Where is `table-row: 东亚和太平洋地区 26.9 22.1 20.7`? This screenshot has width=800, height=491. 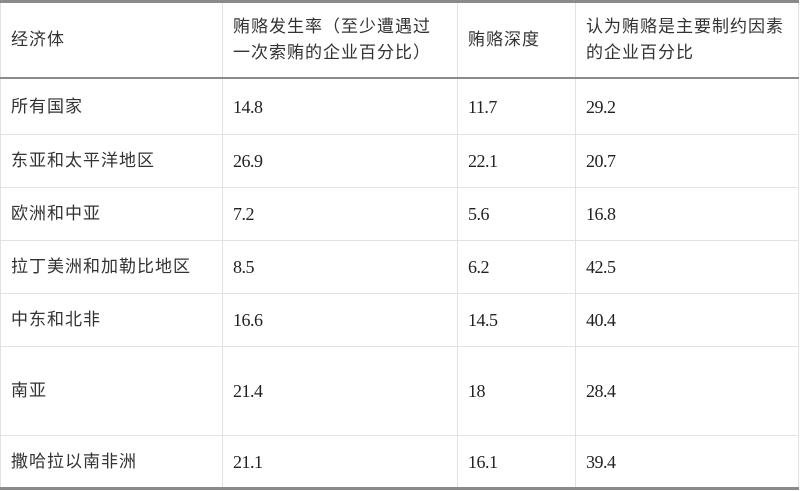
table-row: 东亚和太平洋地区 26.9 22.1 20.7 is located at coordinates (399, 161).